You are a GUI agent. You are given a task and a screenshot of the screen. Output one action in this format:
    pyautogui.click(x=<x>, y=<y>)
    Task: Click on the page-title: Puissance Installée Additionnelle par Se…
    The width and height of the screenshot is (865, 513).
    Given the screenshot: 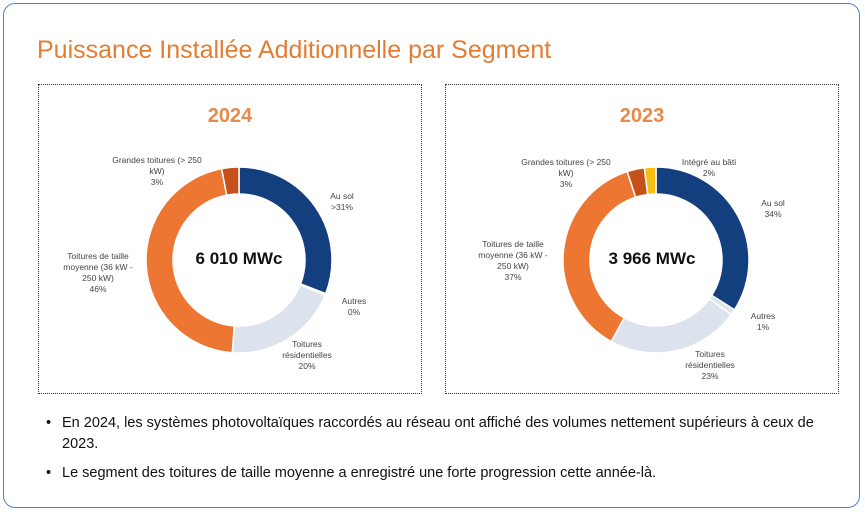 What is the action you would take?
    pyautogui.click(x=294, y=50)
    